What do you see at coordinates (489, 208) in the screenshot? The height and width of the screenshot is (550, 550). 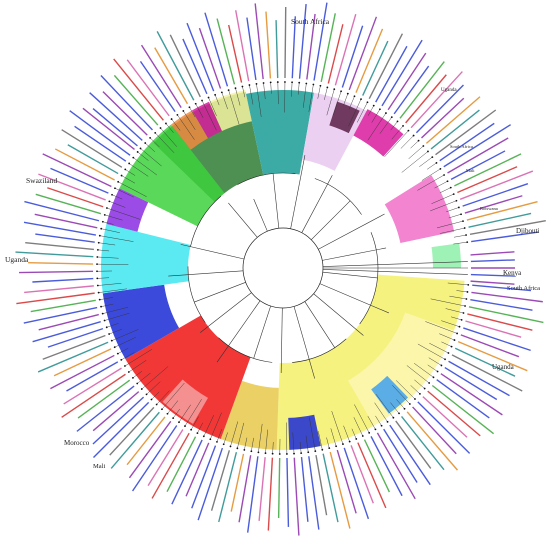 I see `region-label-botswana: Botswana` at bounding box center [489, 208].